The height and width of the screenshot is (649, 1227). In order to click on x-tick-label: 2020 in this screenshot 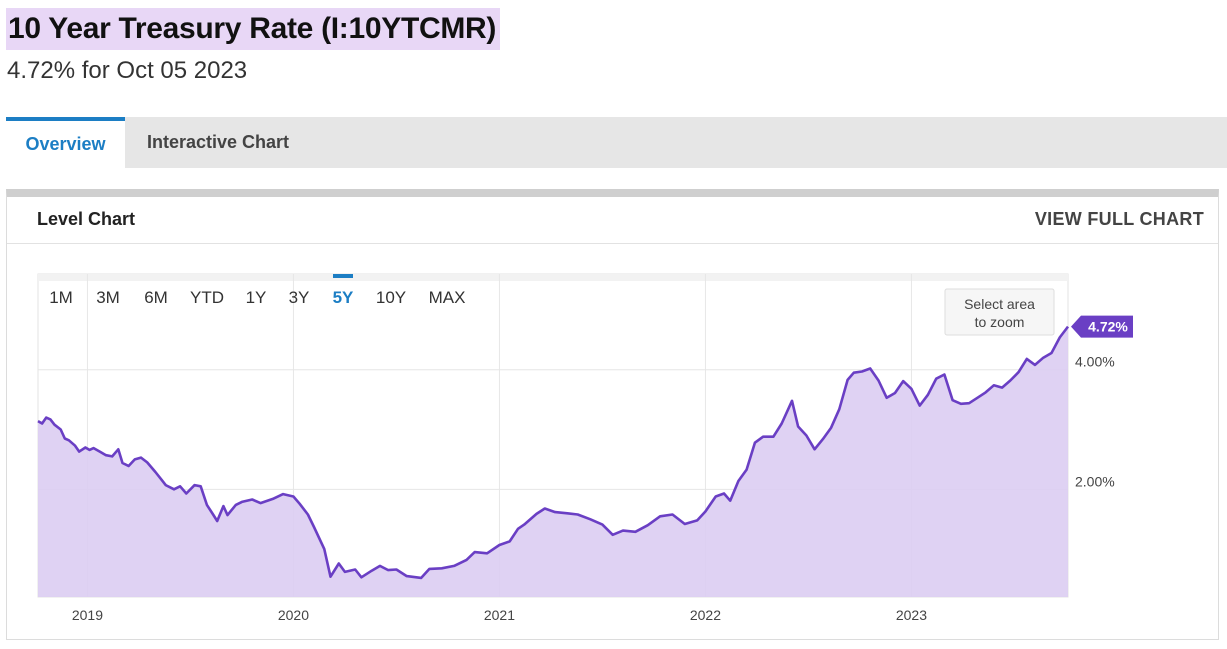, I will do `click(293, 615)`.